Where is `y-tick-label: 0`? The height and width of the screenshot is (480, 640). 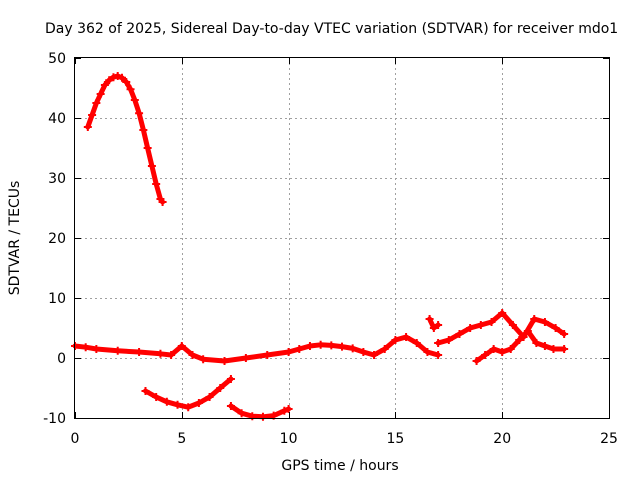
y-tick-label: 0 is located at coordinates (61, 359).